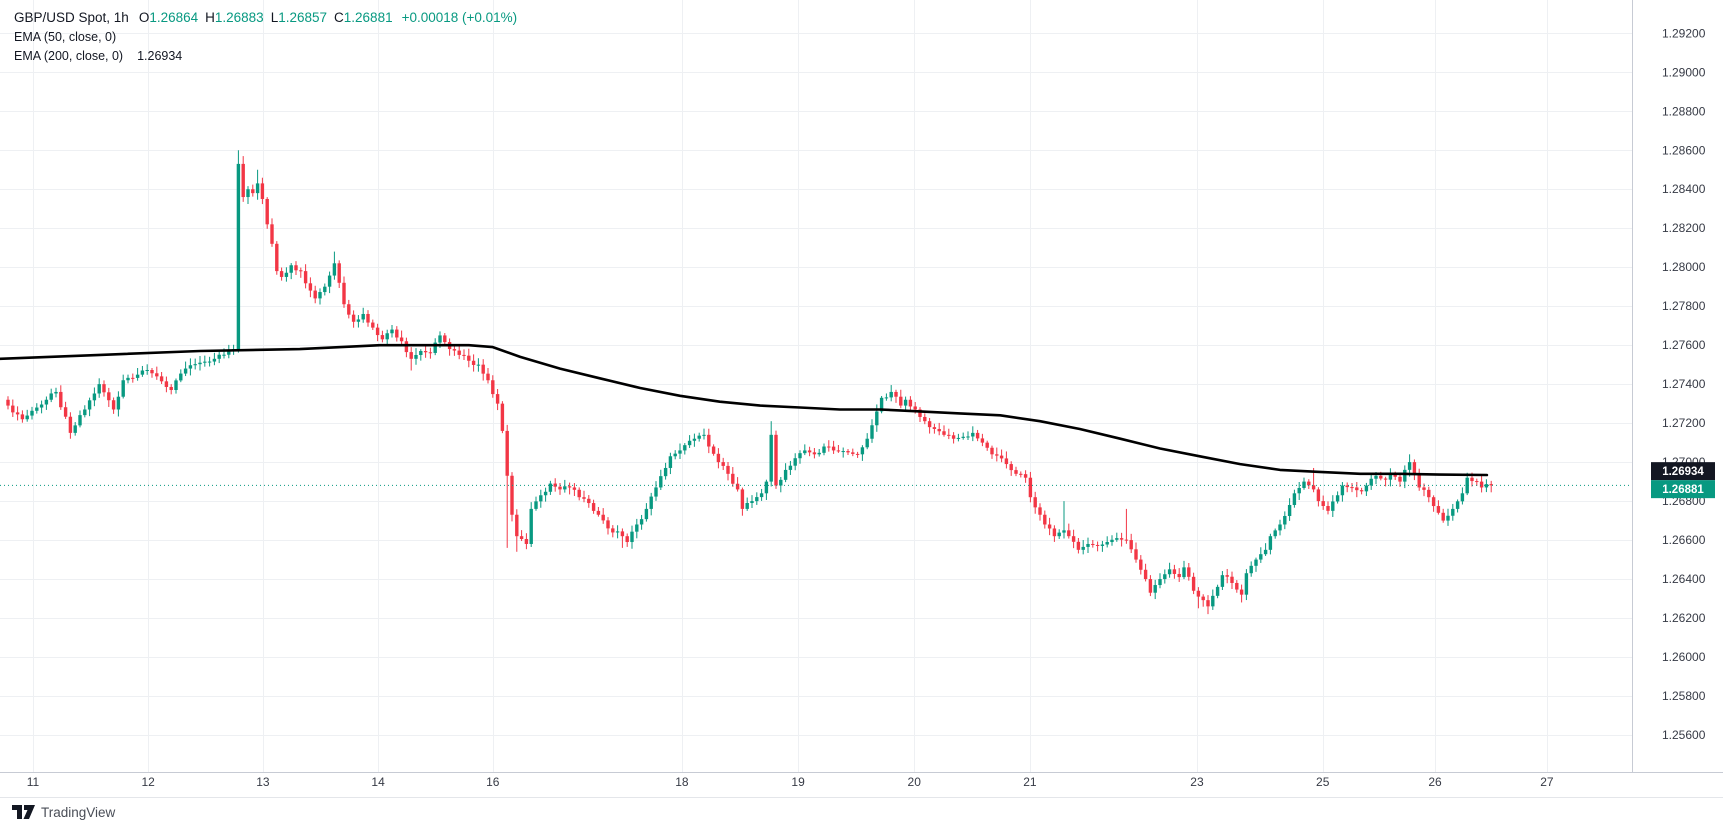 The image size is (1723, 835). What do you see at coordinates (299, 17) in the screenshot?
I see `ohlc-low: L1.26857` at bounding box center [299, 17].